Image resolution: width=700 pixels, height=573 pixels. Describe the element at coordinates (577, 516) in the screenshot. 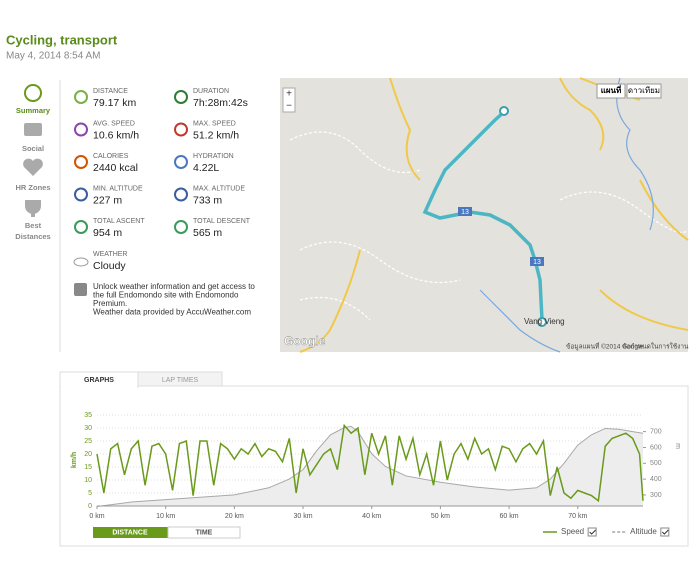

I see `x-tick-label: 70 km` at that location.